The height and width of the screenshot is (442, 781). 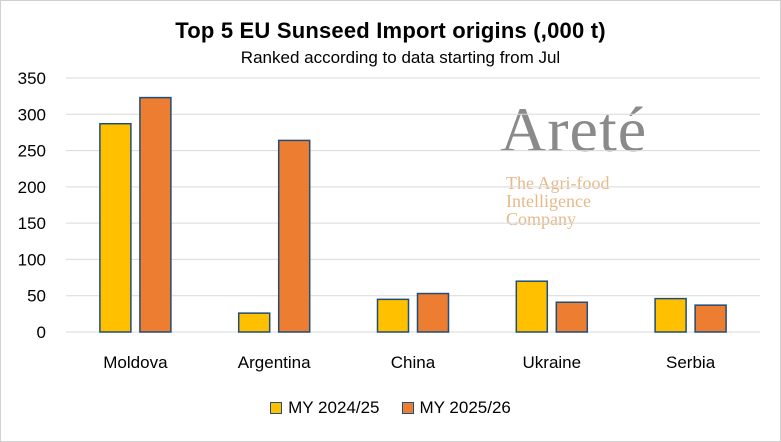 I want to click on legend-item: MY 2025/26, so click(x=456, y=408).